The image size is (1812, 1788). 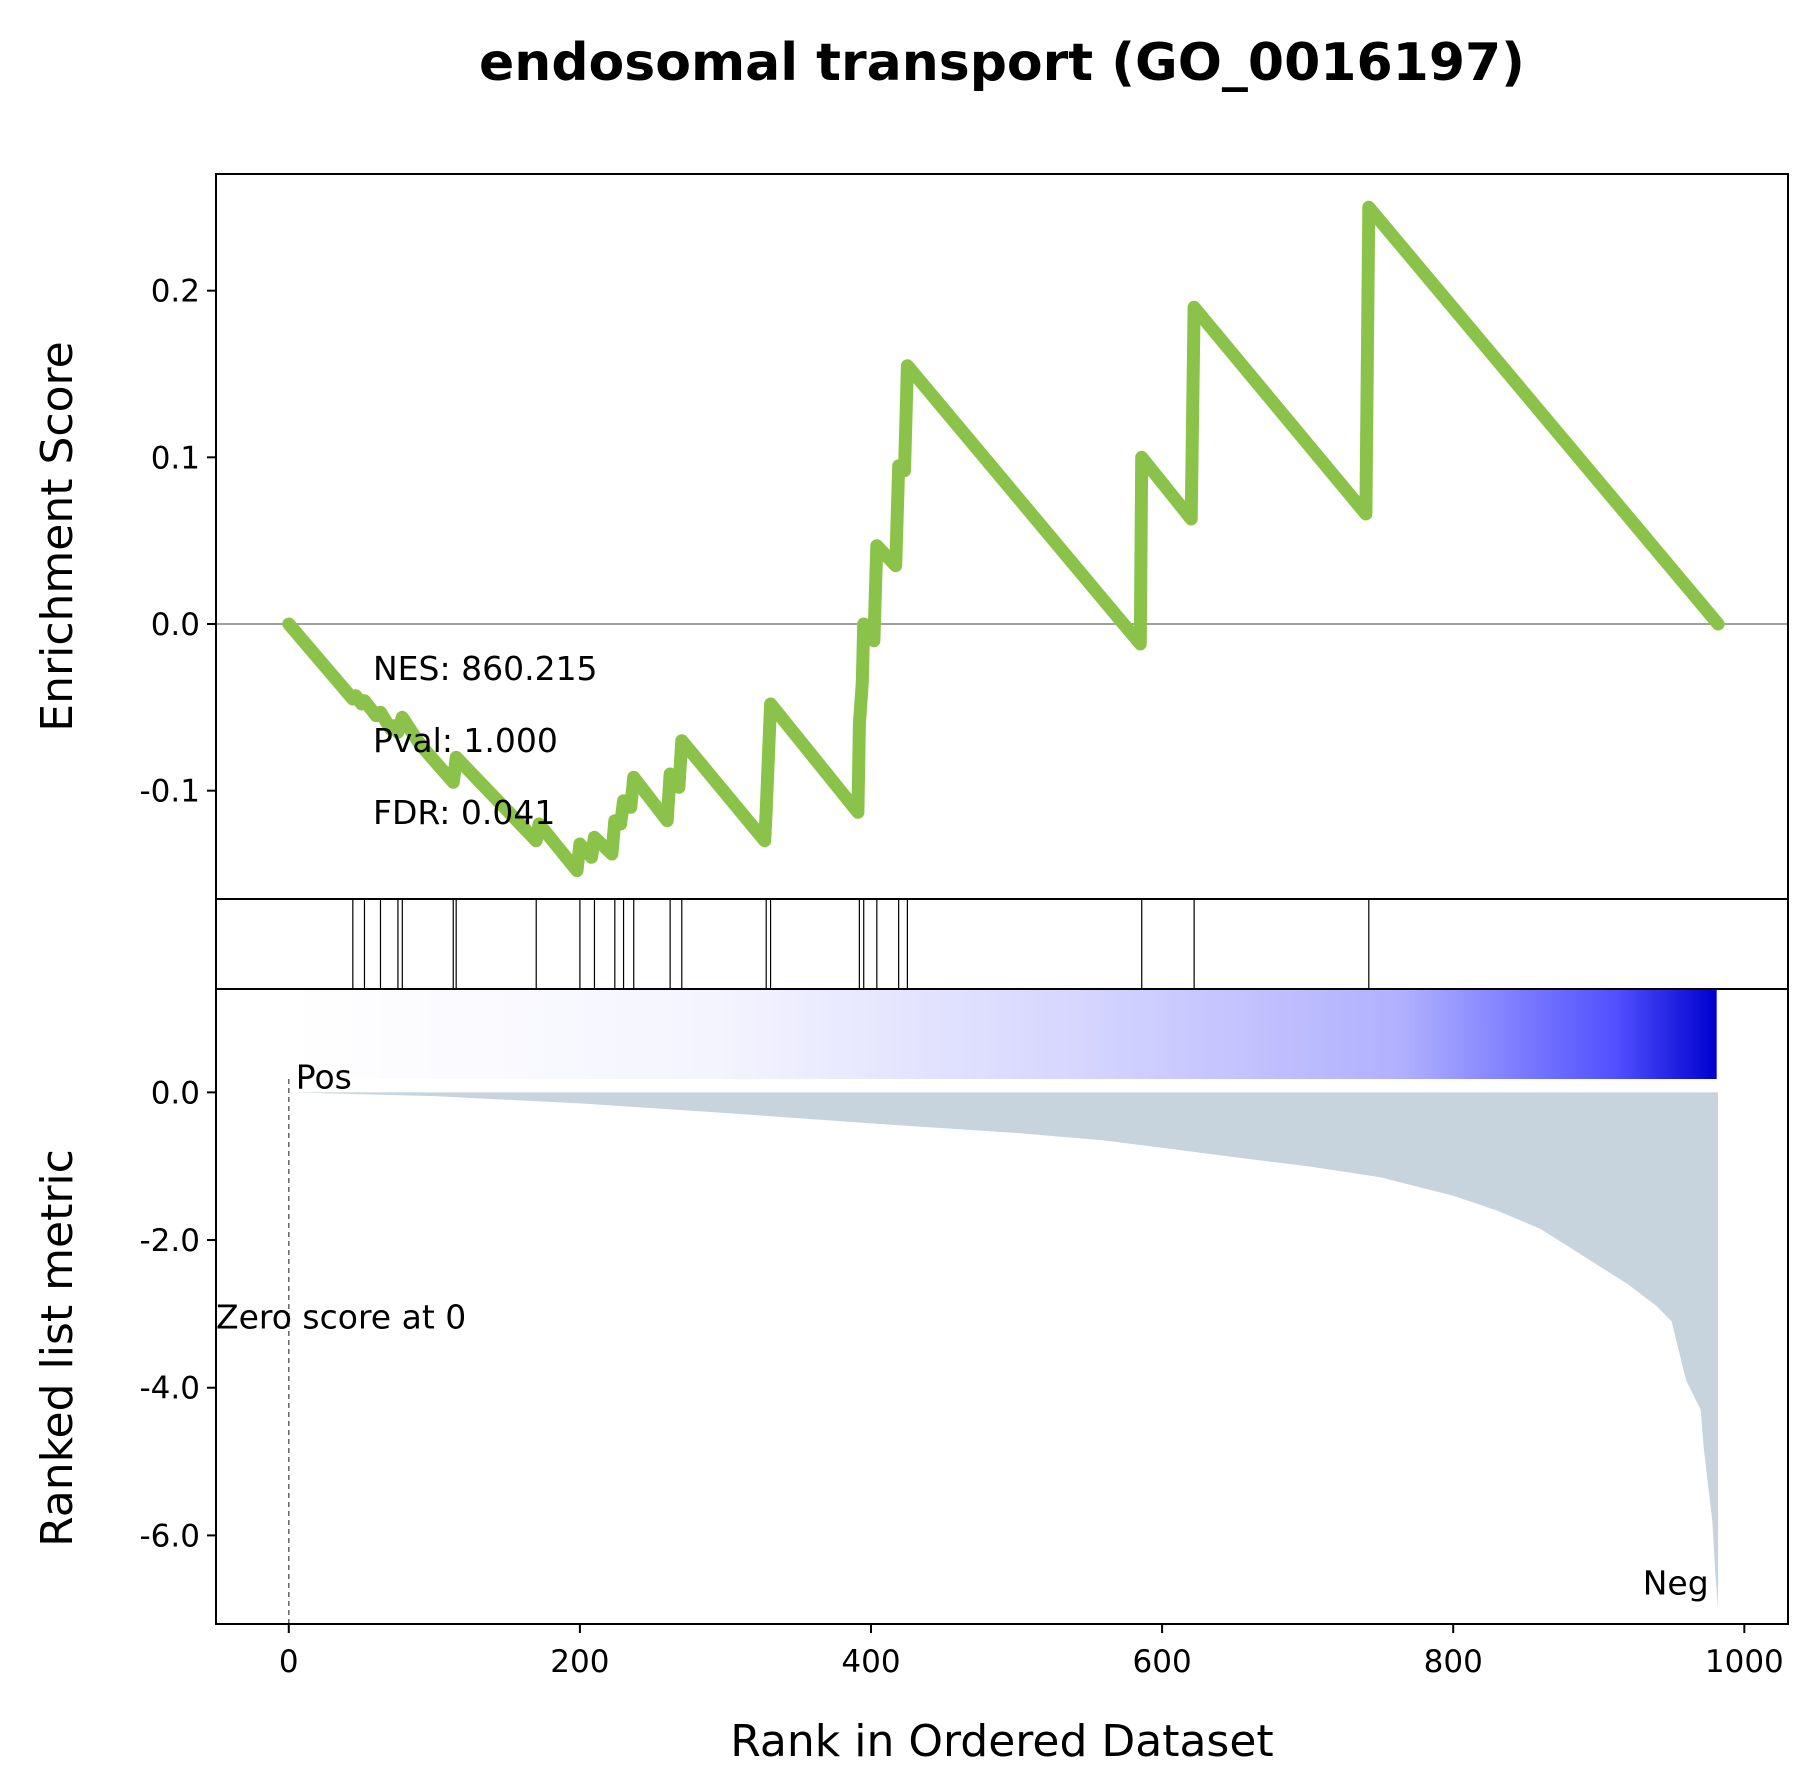 I want to click on x-tick-label: 400, so click(x=870, y=1662).